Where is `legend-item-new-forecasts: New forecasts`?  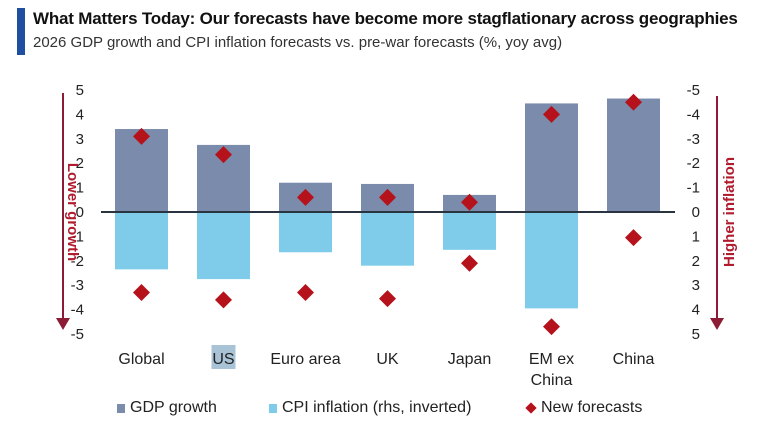
legend-item-new-forecasts: New forecasts is located at coordinates (584, 408).